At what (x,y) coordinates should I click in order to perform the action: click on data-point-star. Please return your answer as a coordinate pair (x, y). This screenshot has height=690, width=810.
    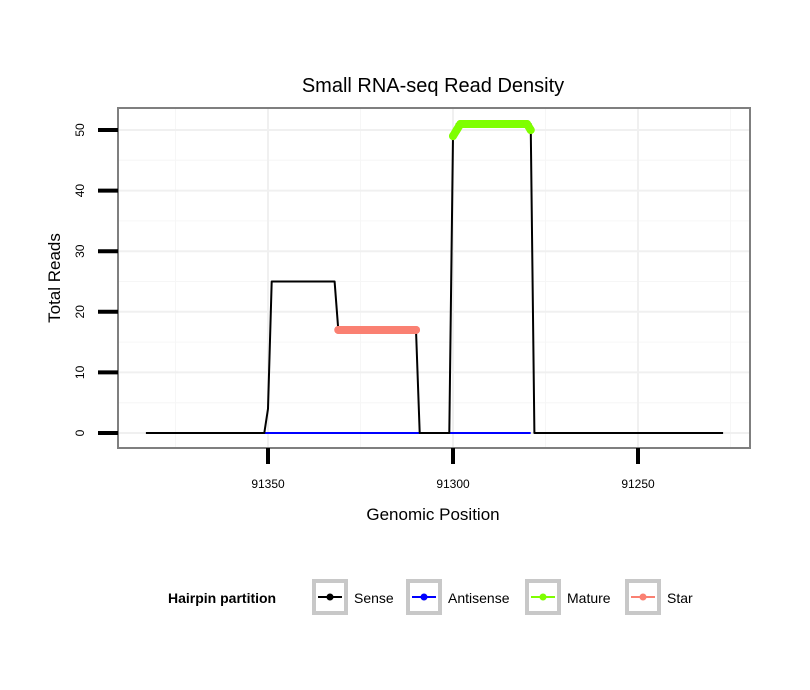
    Looking at the image, I should click on (416, 329).